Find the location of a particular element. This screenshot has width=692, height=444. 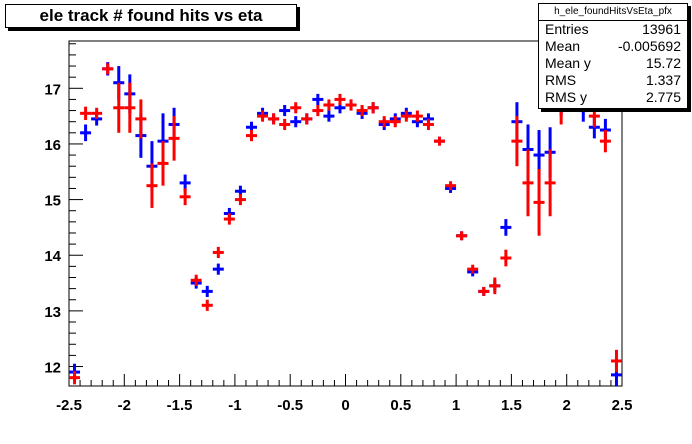

chart-title: ele track # found hits vs eta is located at coordinates (151, 15).